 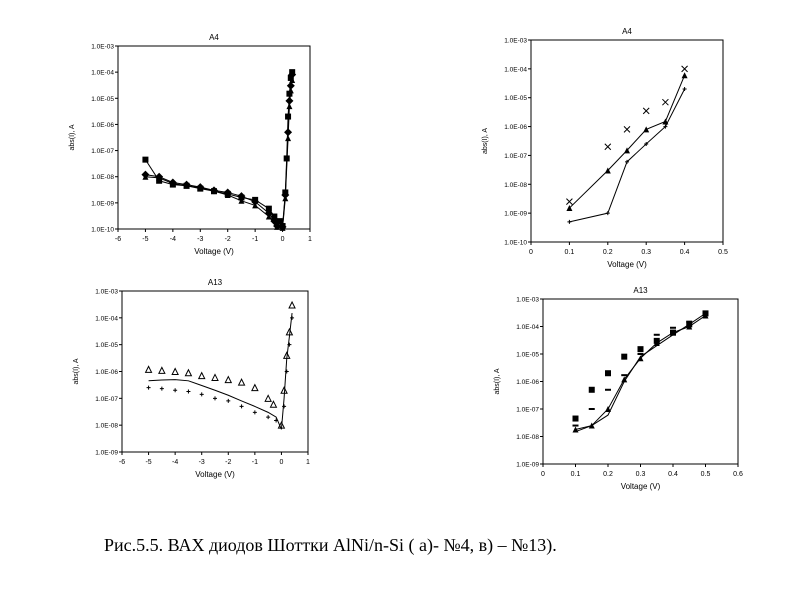 What do you see at coordinates (673, 474) in the screenshot?
I see `x-tick-label: 0.4` at bounding box center [673, 474].